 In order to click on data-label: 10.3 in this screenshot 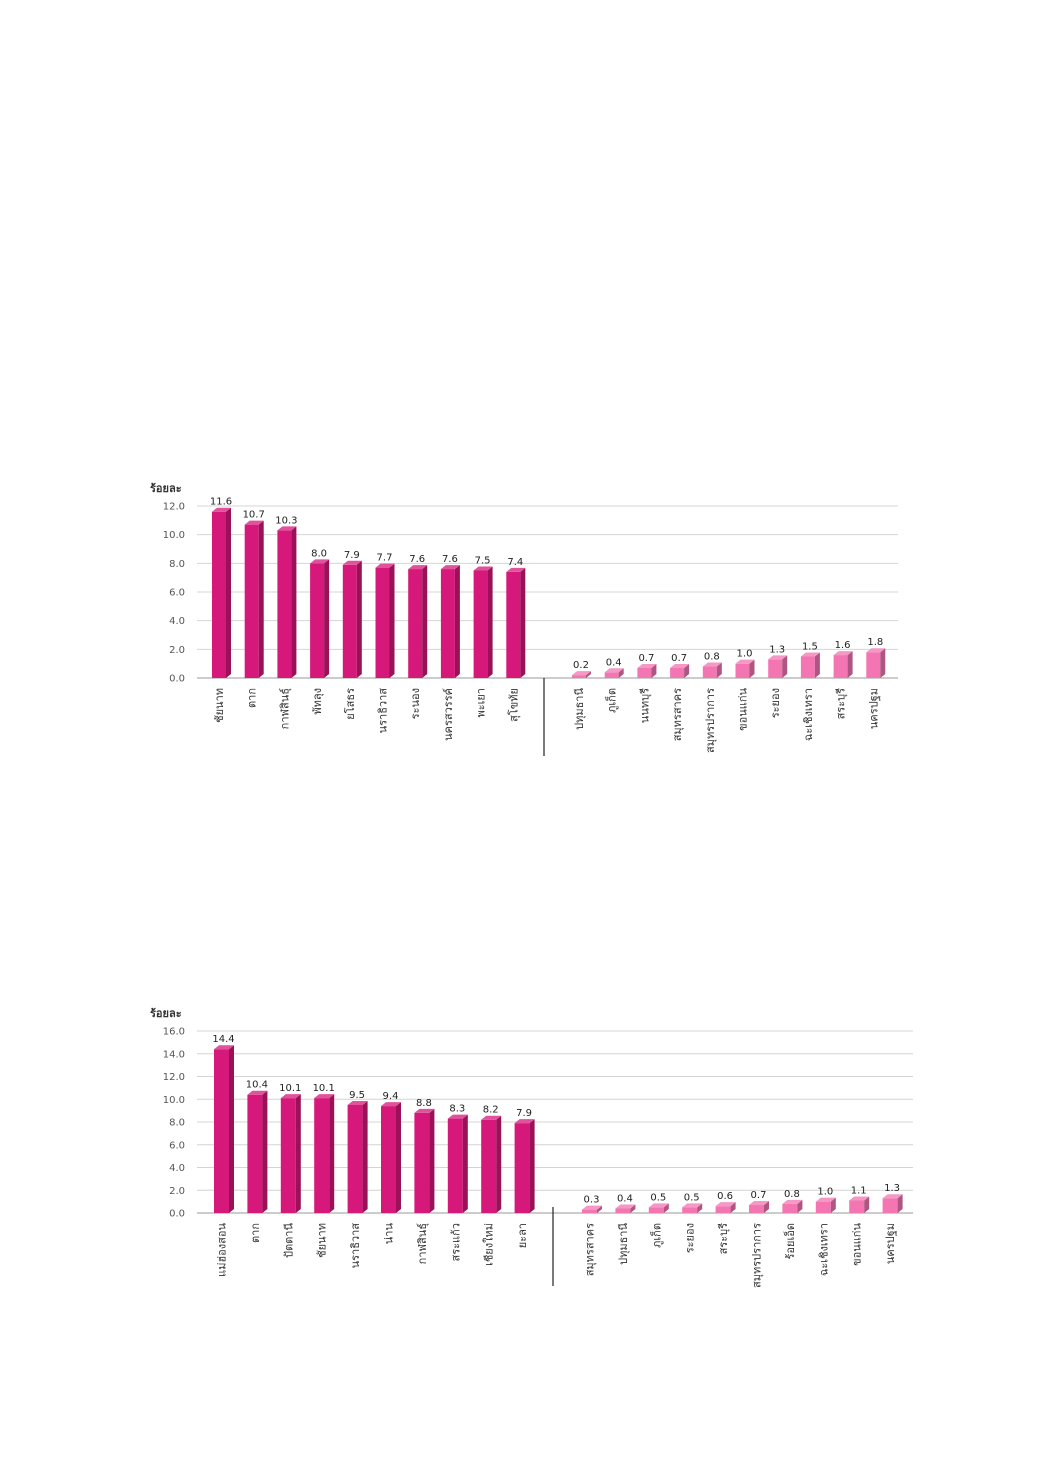, I will do `click(286, 520)`.